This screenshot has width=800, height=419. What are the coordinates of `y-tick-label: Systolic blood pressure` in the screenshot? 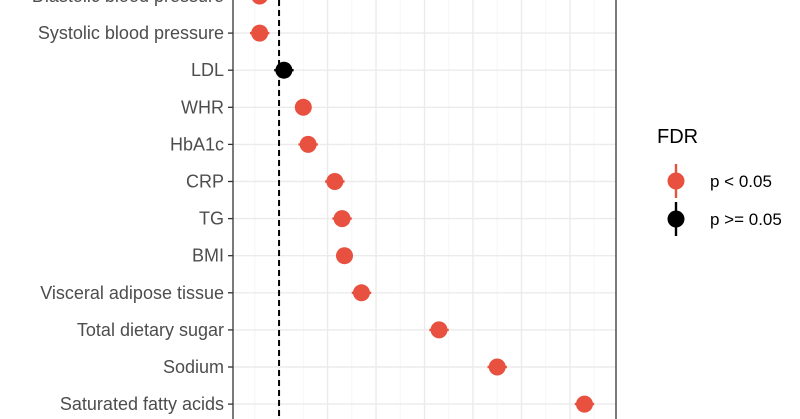 It's located at (131, 33).